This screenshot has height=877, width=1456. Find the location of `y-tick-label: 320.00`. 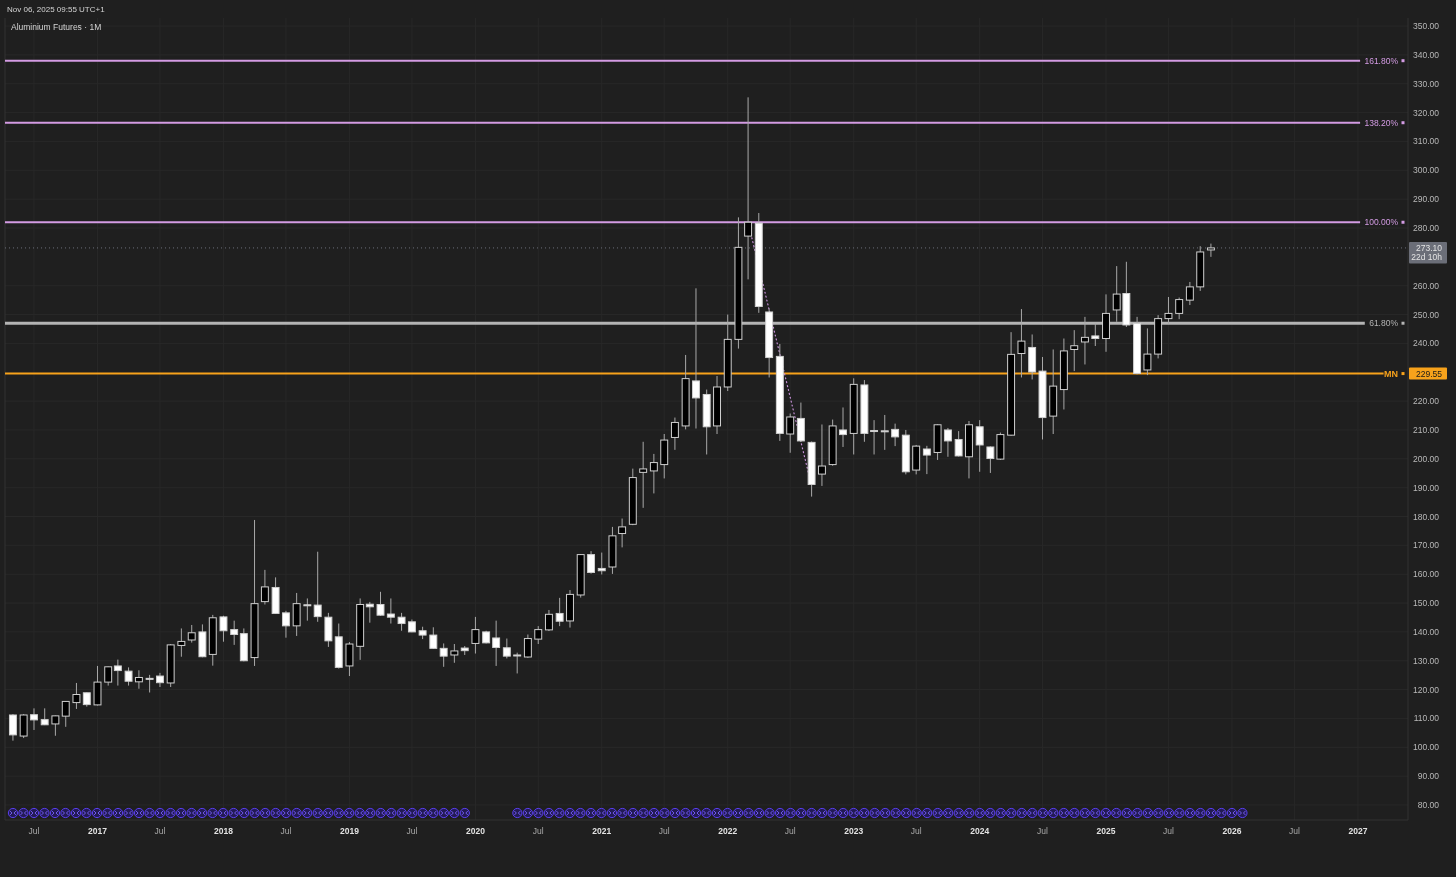

y-tick-label: 320.00 is located at coordinates (1426, 112).